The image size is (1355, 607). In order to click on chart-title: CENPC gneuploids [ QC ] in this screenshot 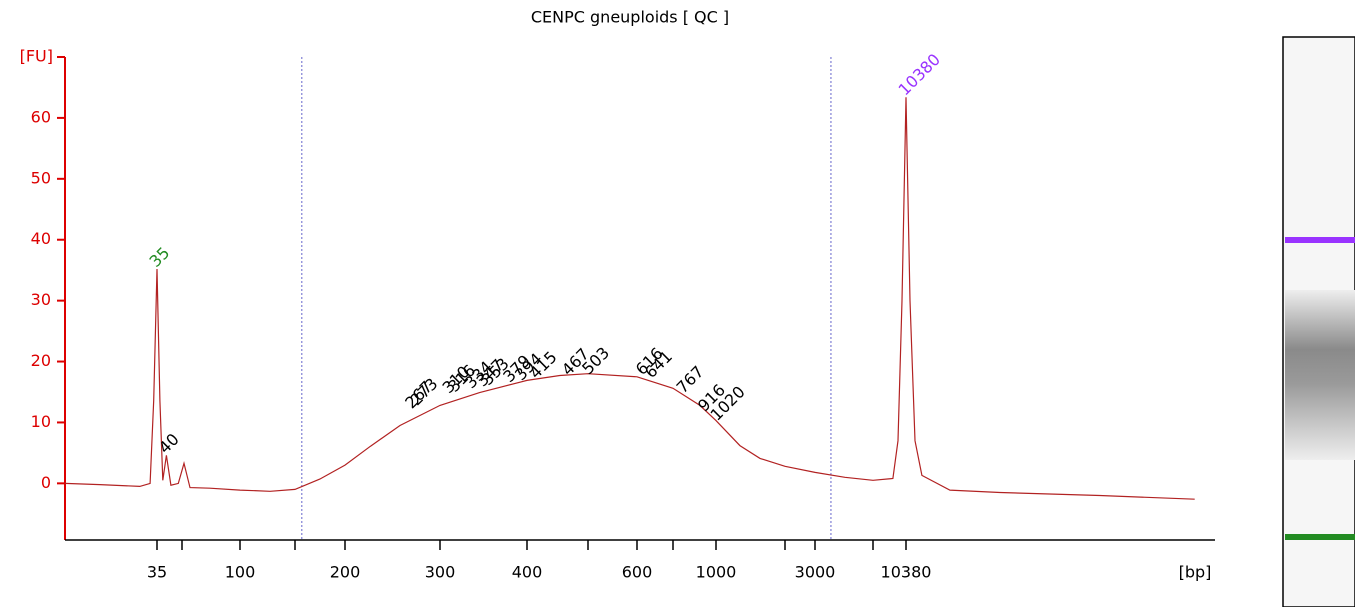, I will do `click(630, 17)`.